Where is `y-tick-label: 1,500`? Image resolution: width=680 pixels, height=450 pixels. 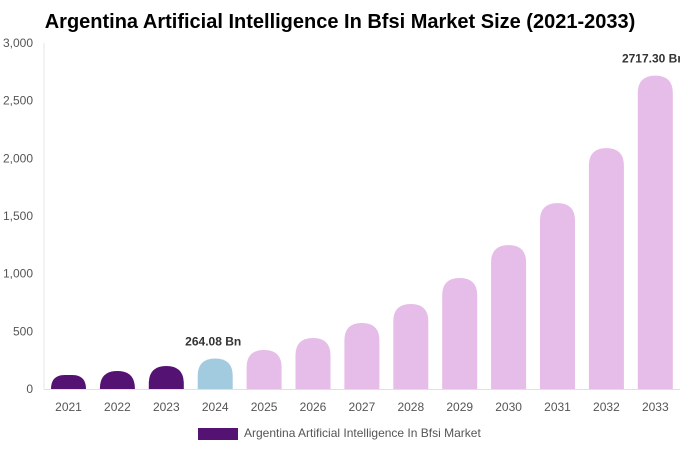 y-tick-label: 1,500 is located at coordinates (18, 216).